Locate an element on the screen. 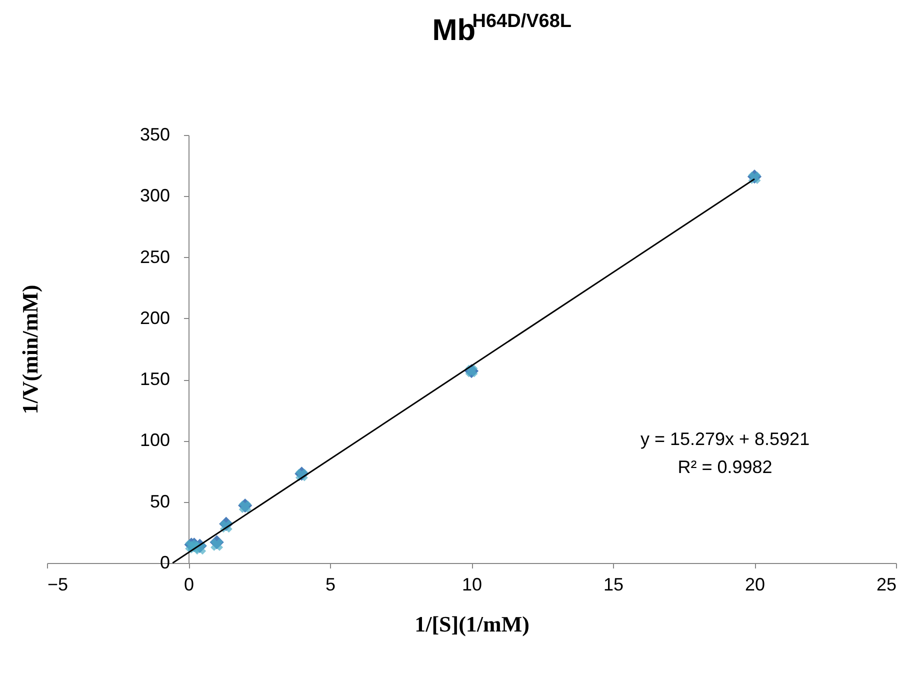 The height and width of the screenshot is (679, 912). y-tick-label: 300 is located at coordinates (155, 196).